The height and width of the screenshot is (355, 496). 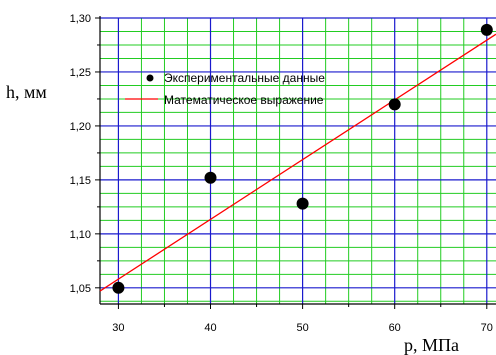 What do you see at coordinates (431, 345) in the screenshot?
I see `x-axis-title: p, МПа` at bounding box center [431, 345].